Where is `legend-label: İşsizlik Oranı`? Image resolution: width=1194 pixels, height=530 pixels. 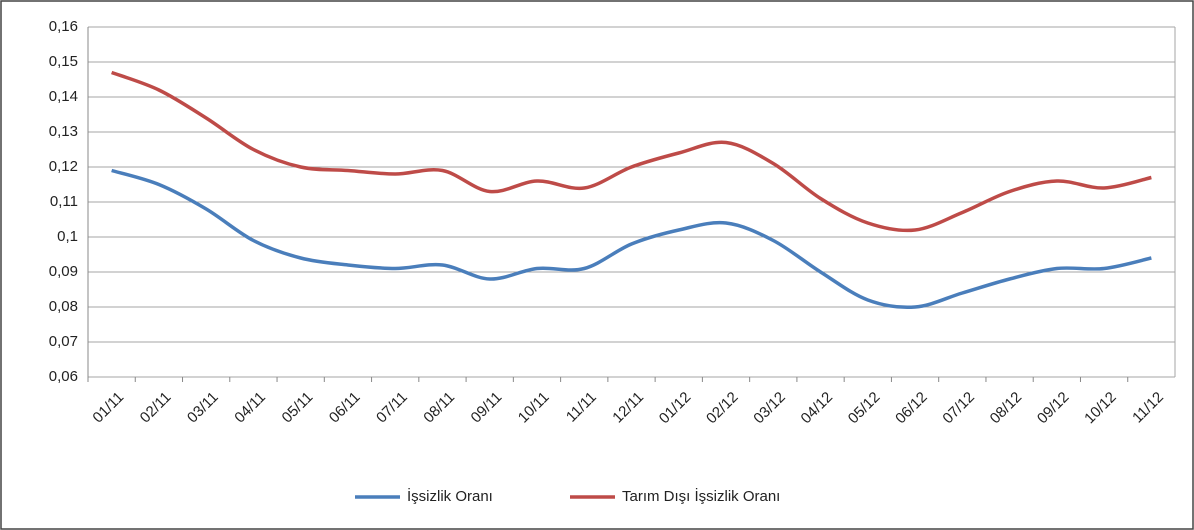
legend-label: İşsizlik Oranı is located at coordinates (450, 496).